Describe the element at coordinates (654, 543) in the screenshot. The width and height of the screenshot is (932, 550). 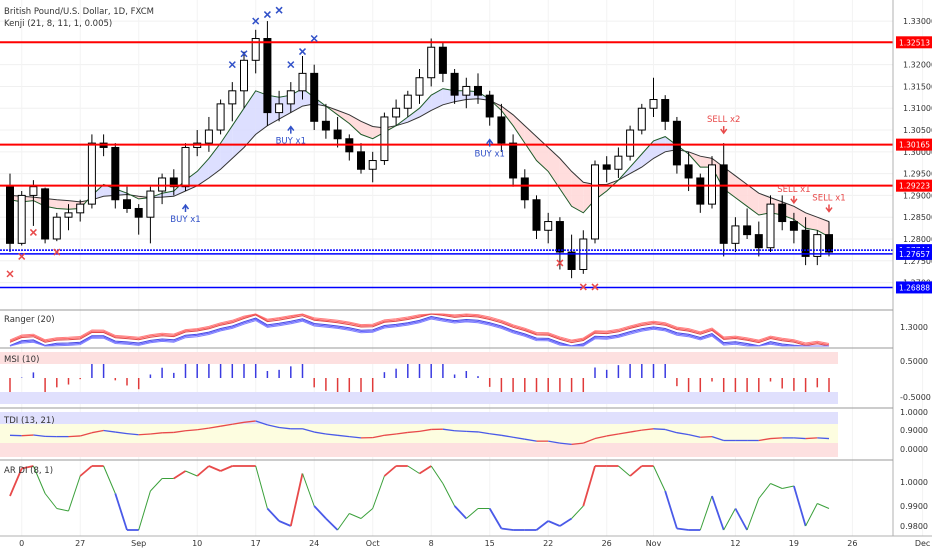
I see `x-tick-label: Nov` at that location.